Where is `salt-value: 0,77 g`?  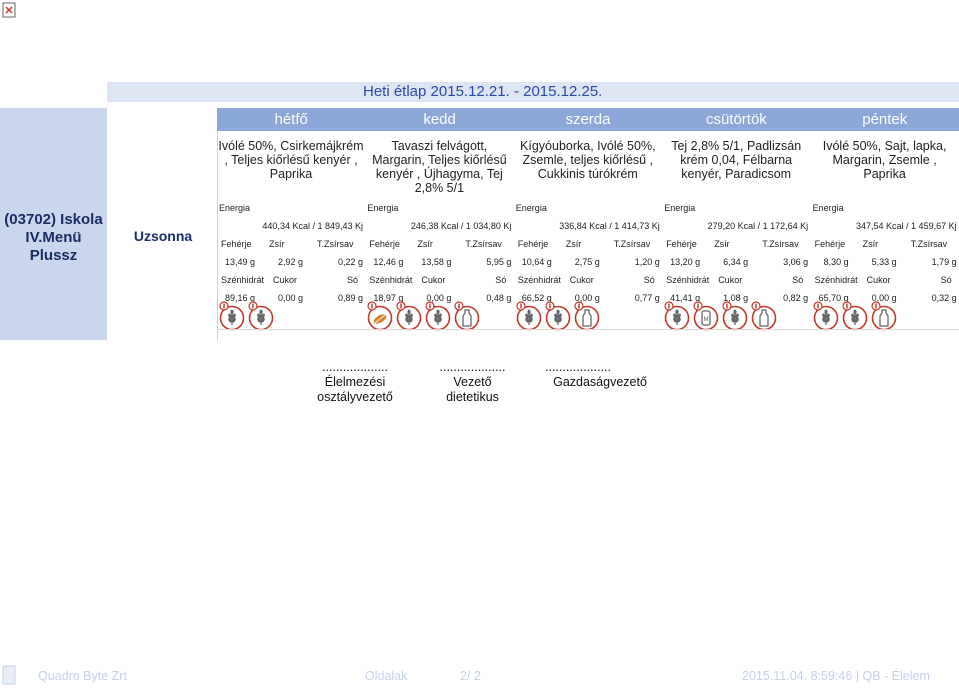
salt-value: 0,77 g is located at coordinates (647, 298).